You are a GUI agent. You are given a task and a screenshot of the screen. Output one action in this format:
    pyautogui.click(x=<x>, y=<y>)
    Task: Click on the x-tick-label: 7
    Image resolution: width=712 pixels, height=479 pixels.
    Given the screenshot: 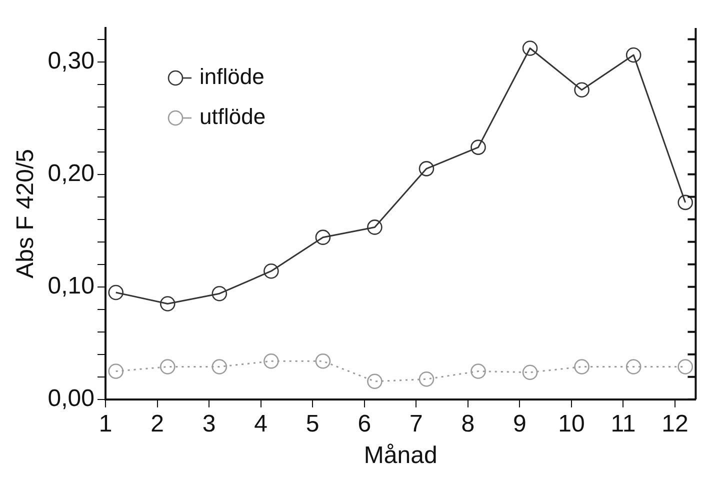 What is the action you would take?
    pyautogui.click(x=416, y=424)
    